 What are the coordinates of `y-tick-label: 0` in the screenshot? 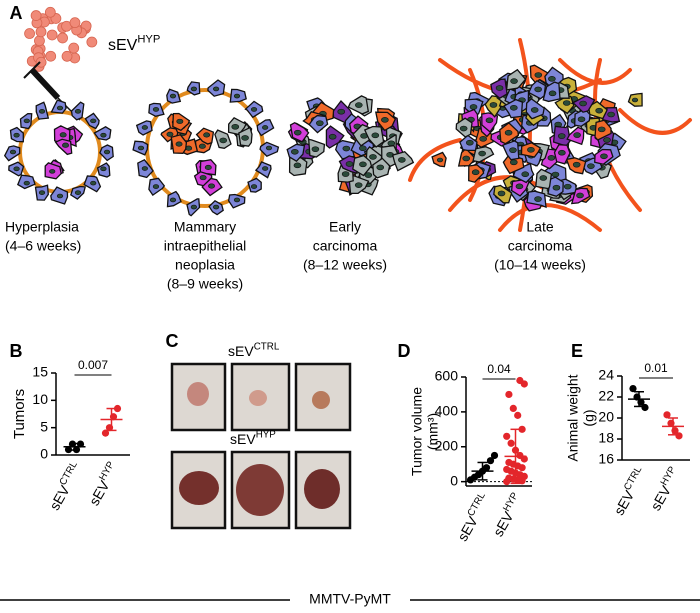 It's located at (454, 480).